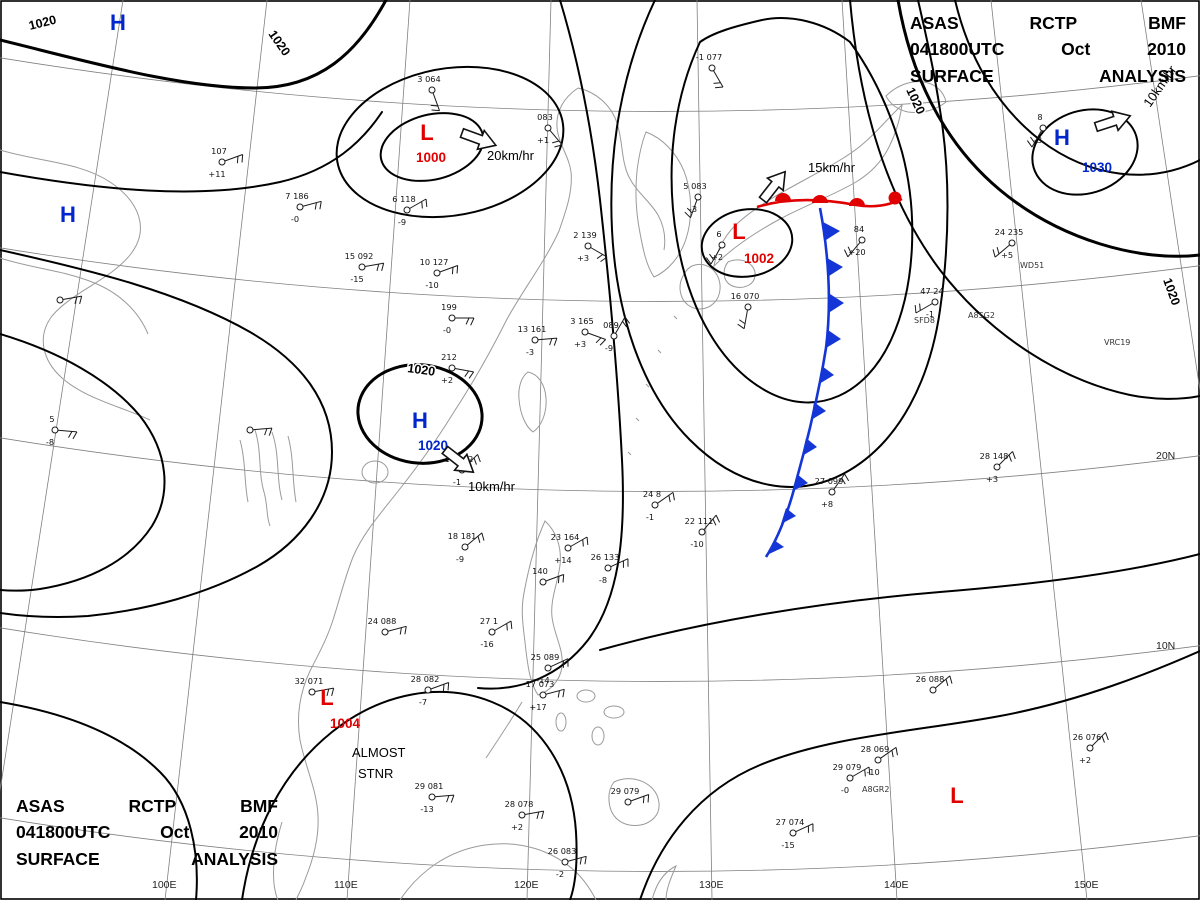 This screenshot has width=1200, height=900. Describe the element at coordinates (560, 874) in the screenshot. I see `station-value: -2` at that location.